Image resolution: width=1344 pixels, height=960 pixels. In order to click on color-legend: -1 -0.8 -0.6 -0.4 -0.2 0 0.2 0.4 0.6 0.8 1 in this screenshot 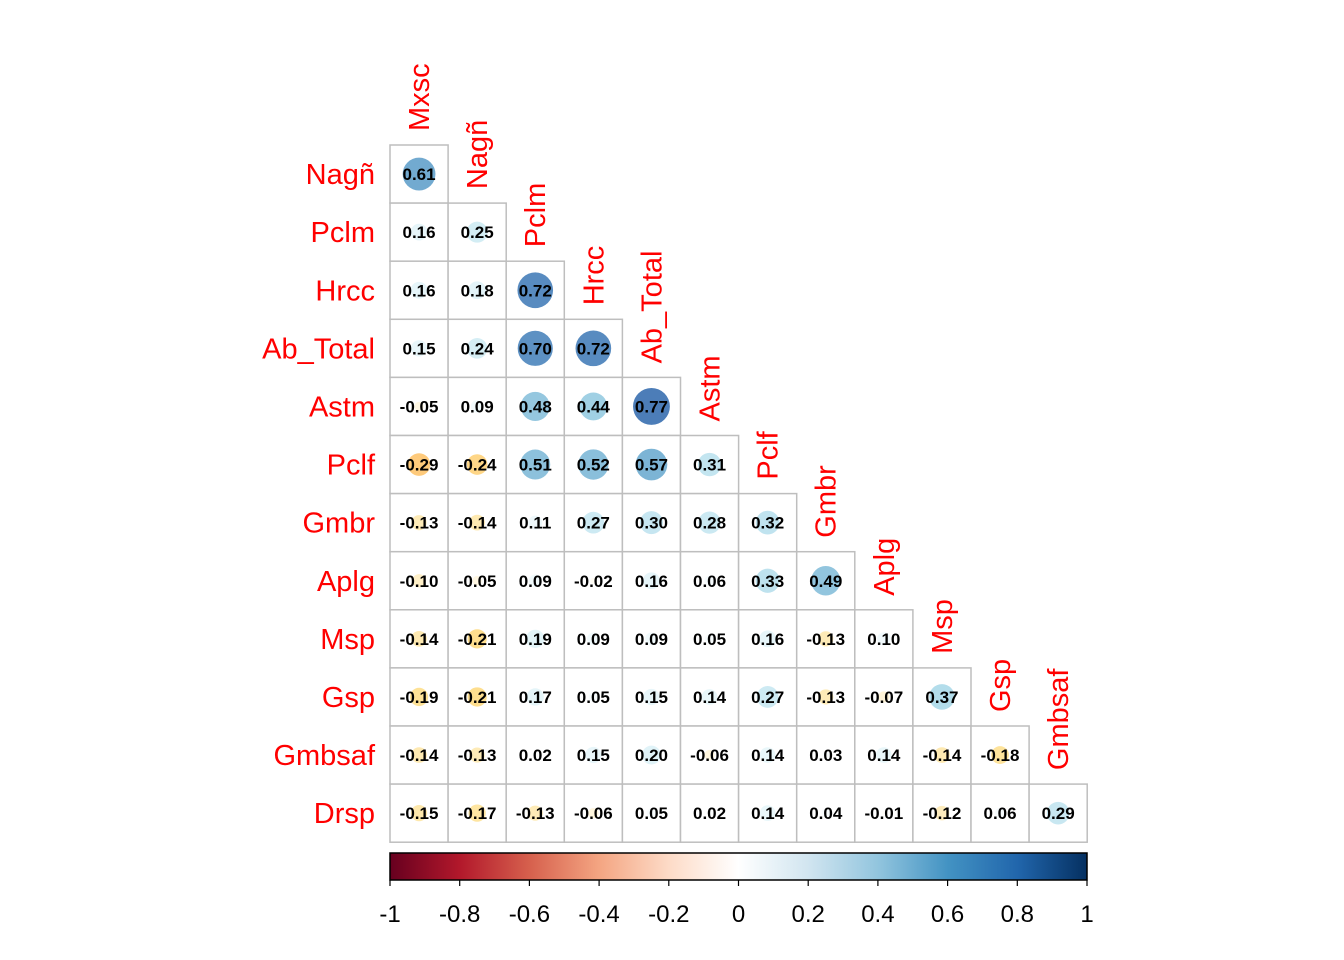, I will do `click(736, 890)`.